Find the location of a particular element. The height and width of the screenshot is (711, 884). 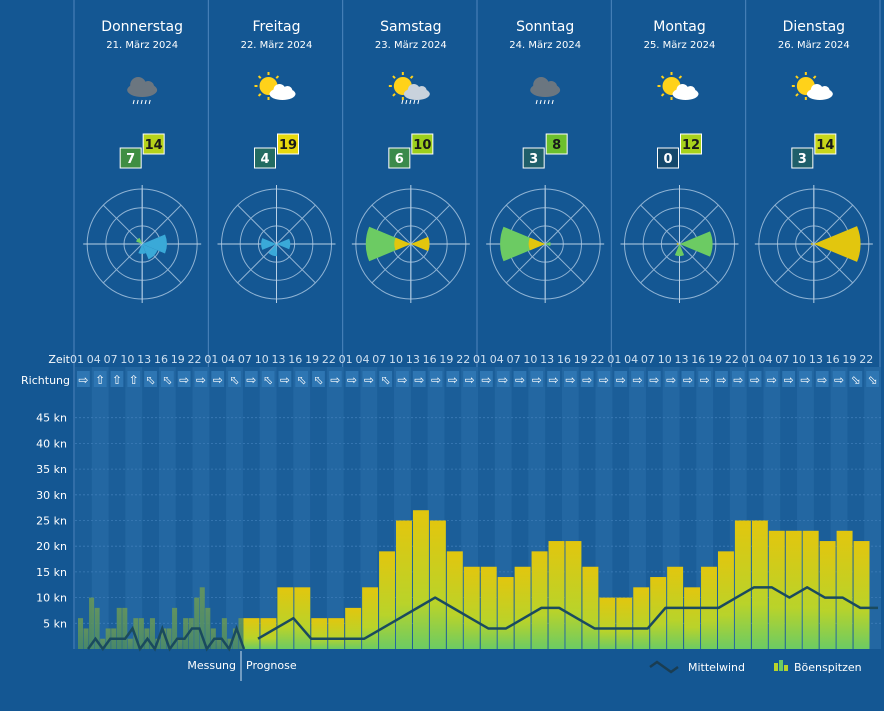

day-date: 23. März 2024 is located at coordinates (411, 45).